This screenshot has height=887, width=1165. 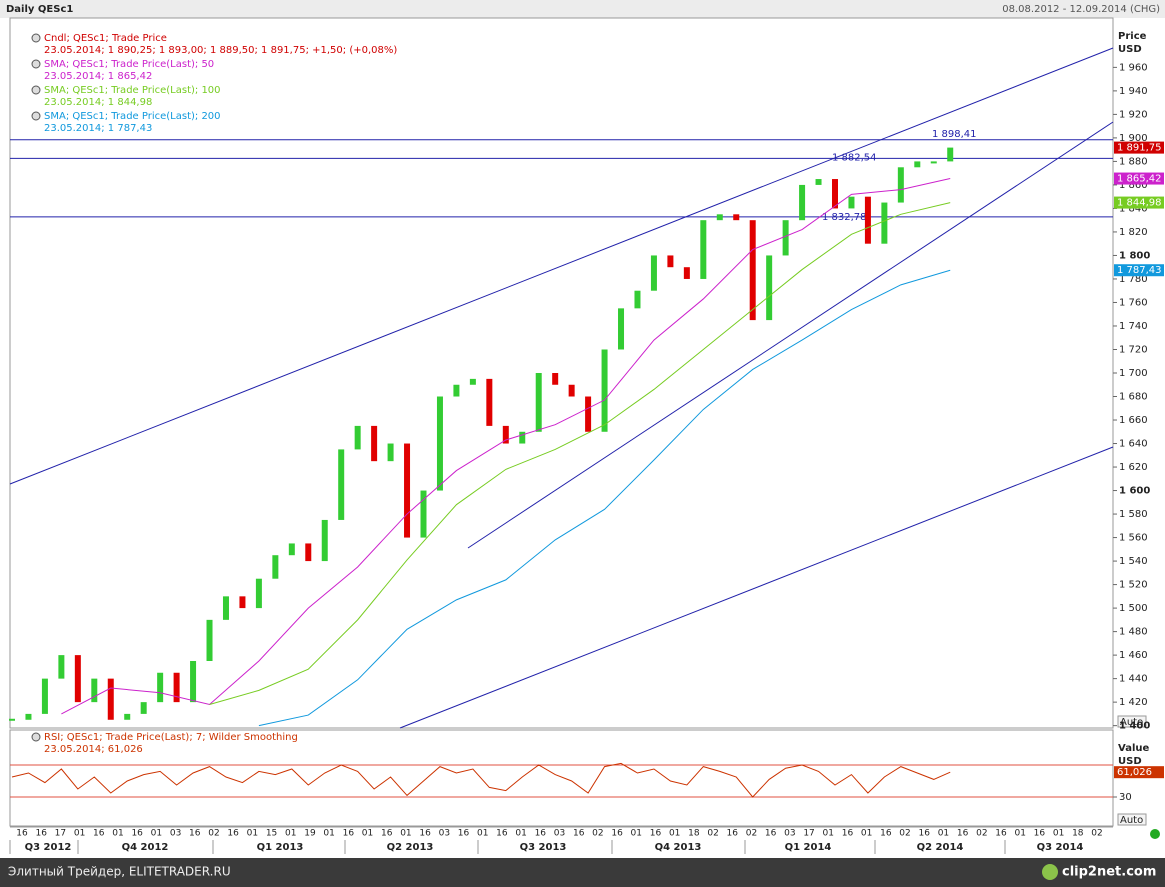 What do you see at coordinates (1133, 514) in the screenshot?
I see `y-tick-label: 1 580` at bounding box center [1133, 514].